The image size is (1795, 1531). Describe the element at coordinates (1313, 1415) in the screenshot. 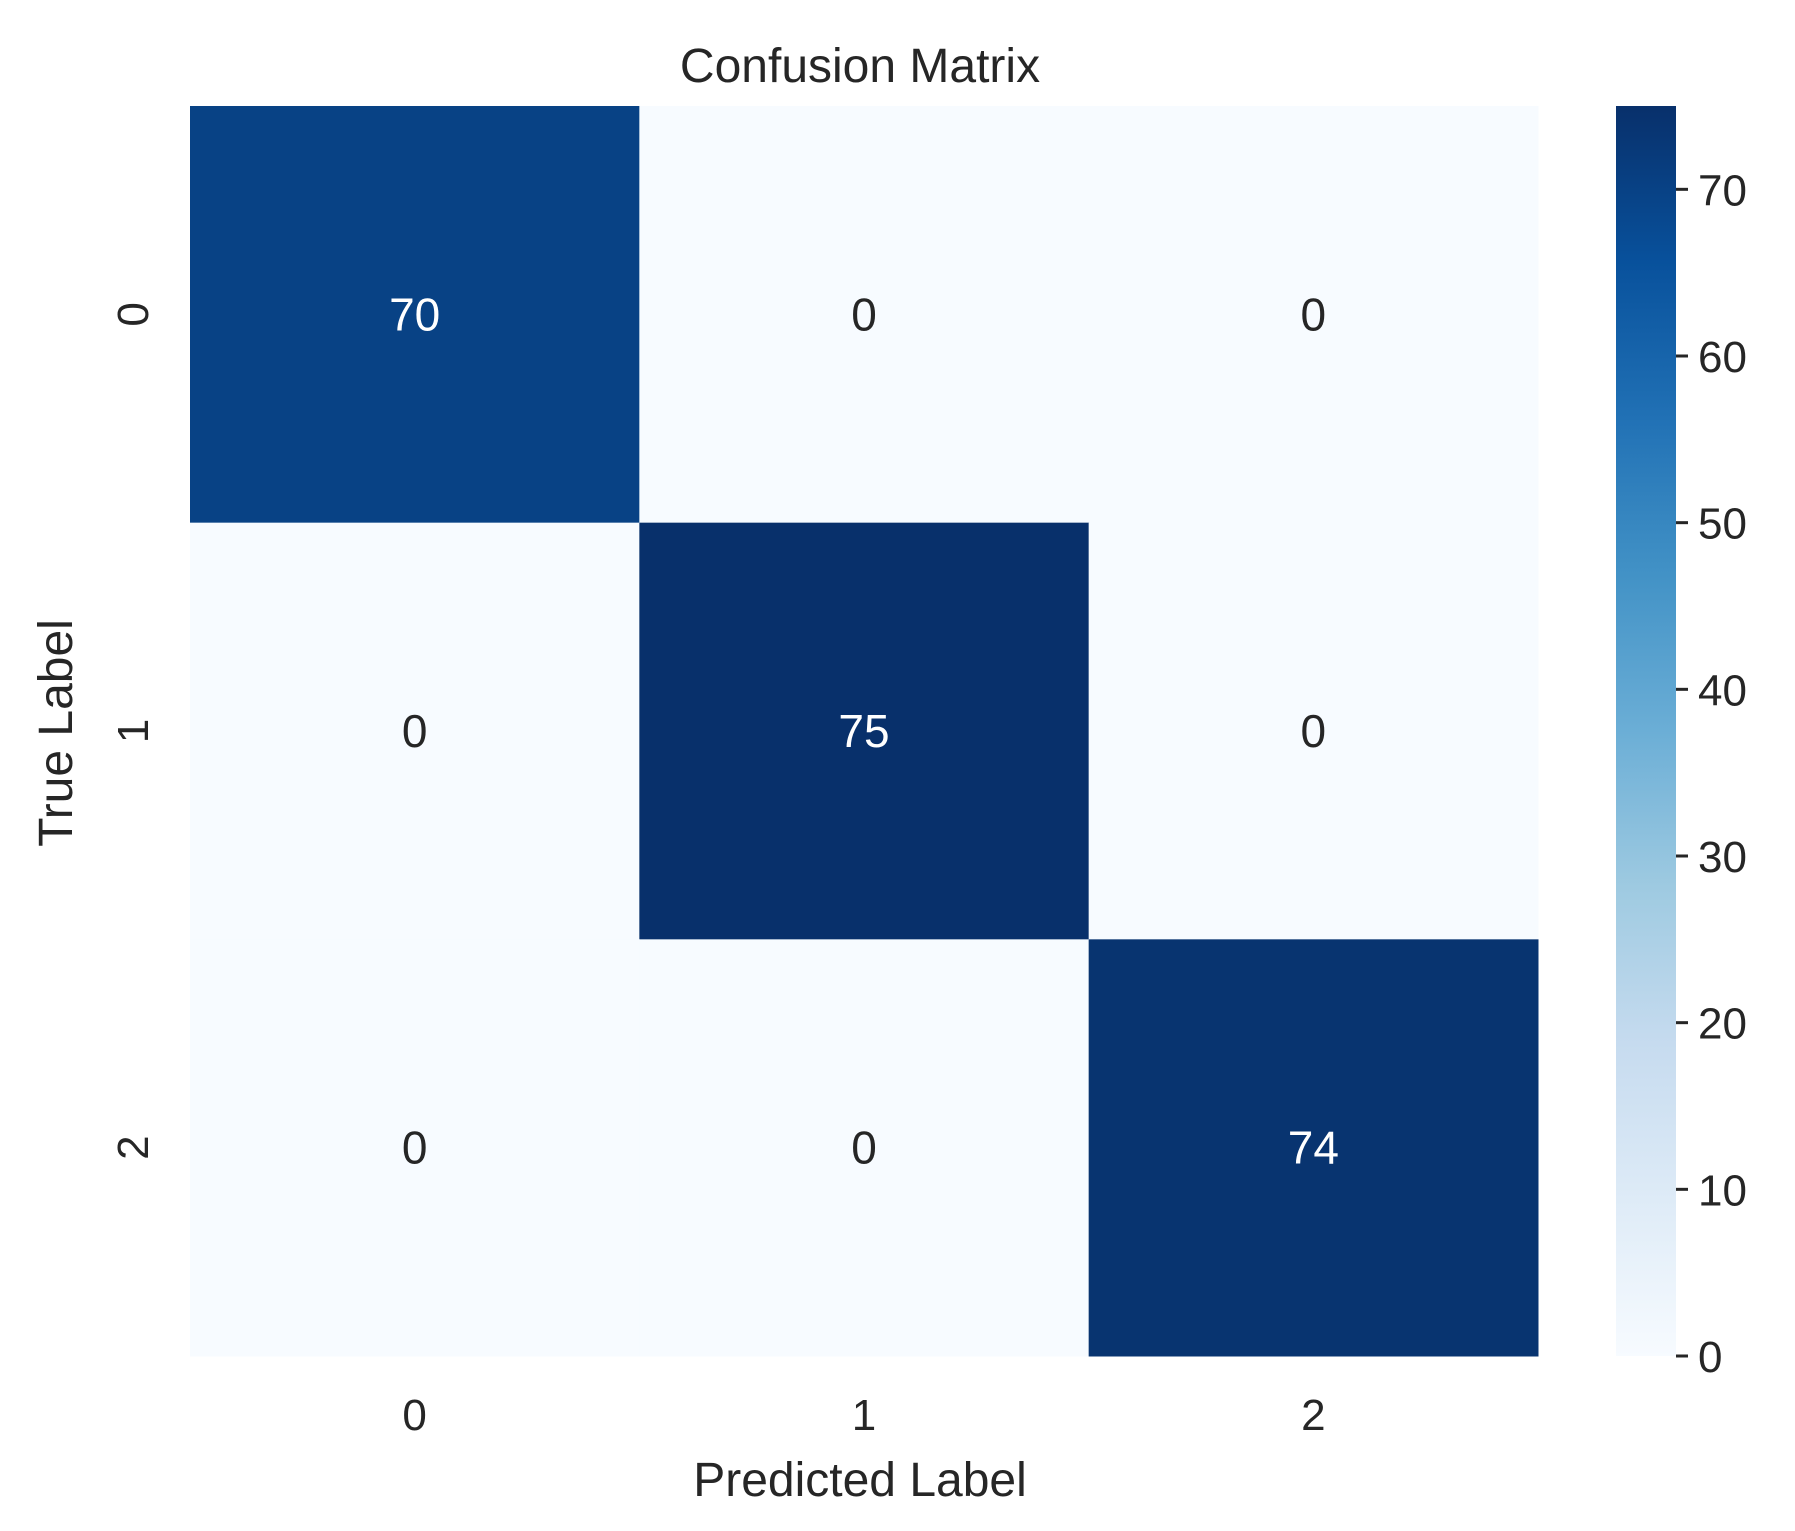

I see `x-tick-label: 2` at that location.